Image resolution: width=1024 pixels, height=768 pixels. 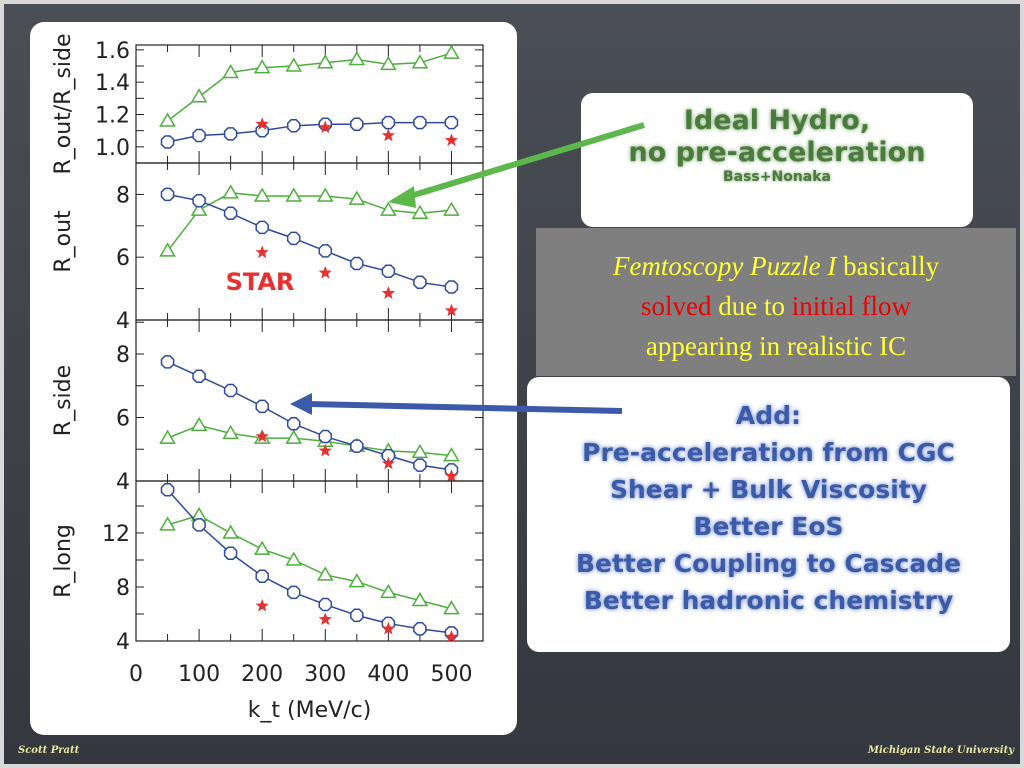 What do you see at coordinates (768, 489) in the screenshot?
I see `add-line: Shear + Bulk Viscosity` at bounding box center [768, 489].